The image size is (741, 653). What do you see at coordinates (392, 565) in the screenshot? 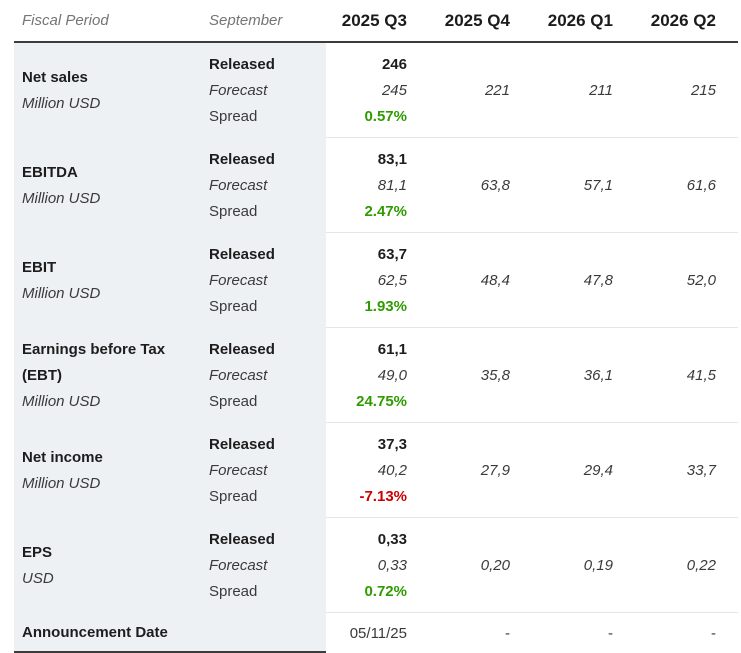
I see `forecast-value: 0,33` at bounding box center [392, 565].